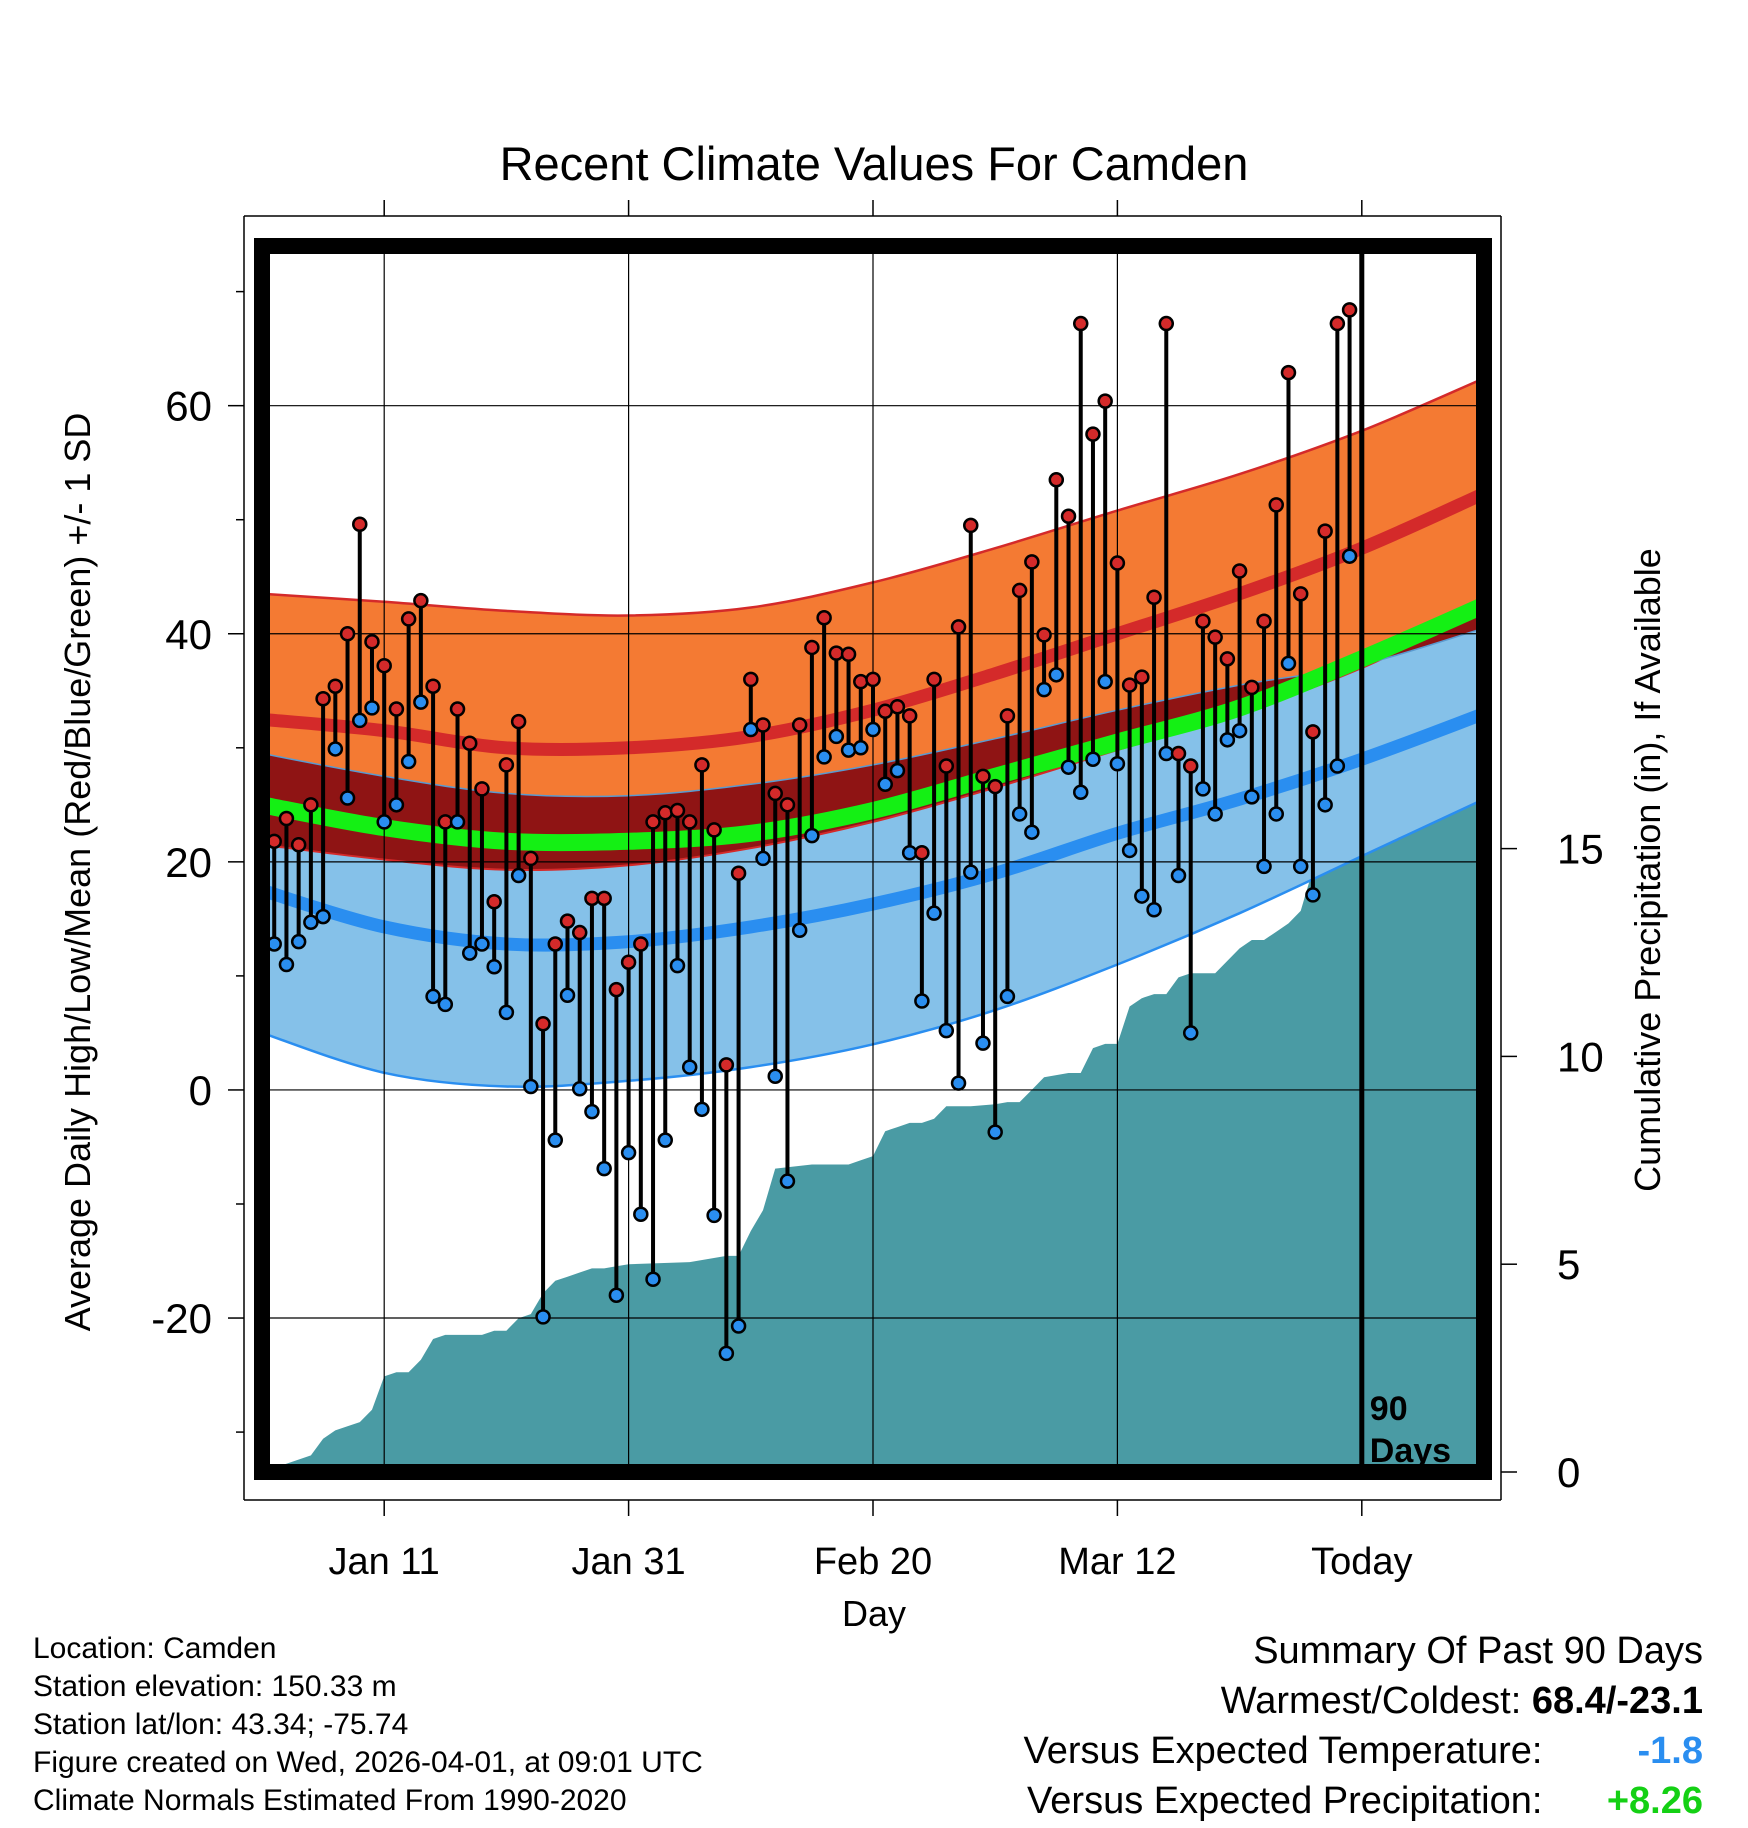 The image size is (1748, 1828). Describe the element at coordinates (188, 406) in the screenshot. I see `y-tick-label: 60` at that location.